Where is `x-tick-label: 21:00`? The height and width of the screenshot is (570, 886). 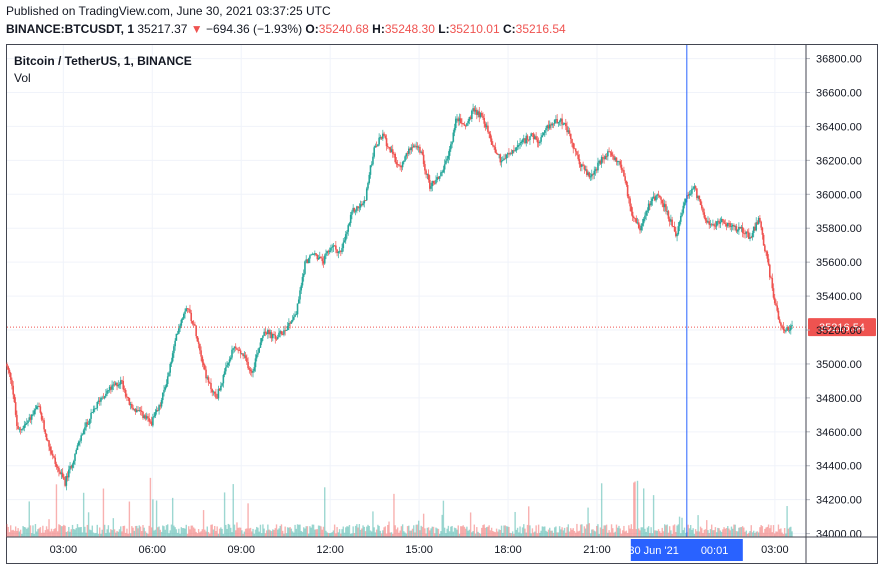 x-tick-label: 21:00 is located at coordinates (597, 550).